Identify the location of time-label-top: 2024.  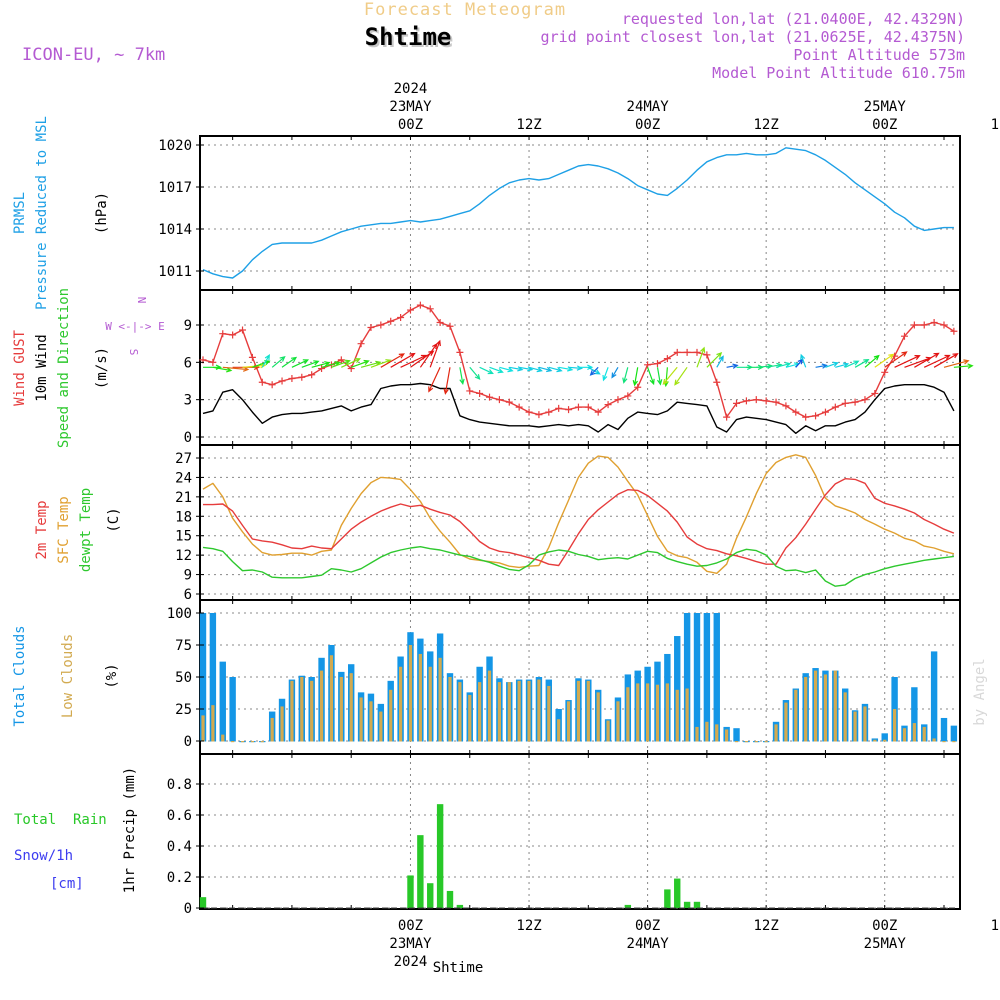
(411, 89).